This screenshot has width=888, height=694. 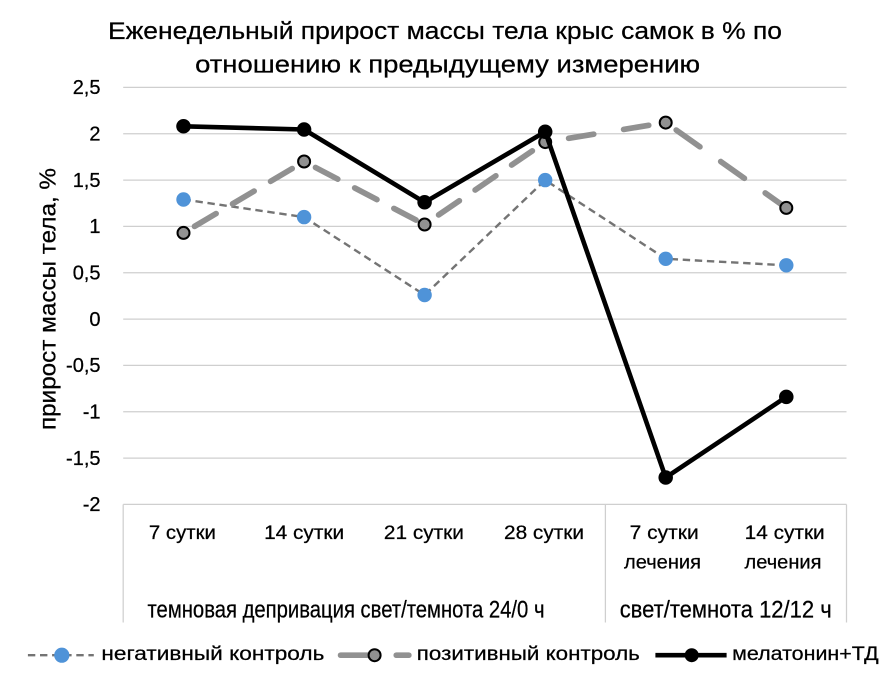 What do you see at coordinates (726, 610) in the screenshot?
I see `svg-text: свет/темнота 12/12 ч` at bounding box center [726, 610].